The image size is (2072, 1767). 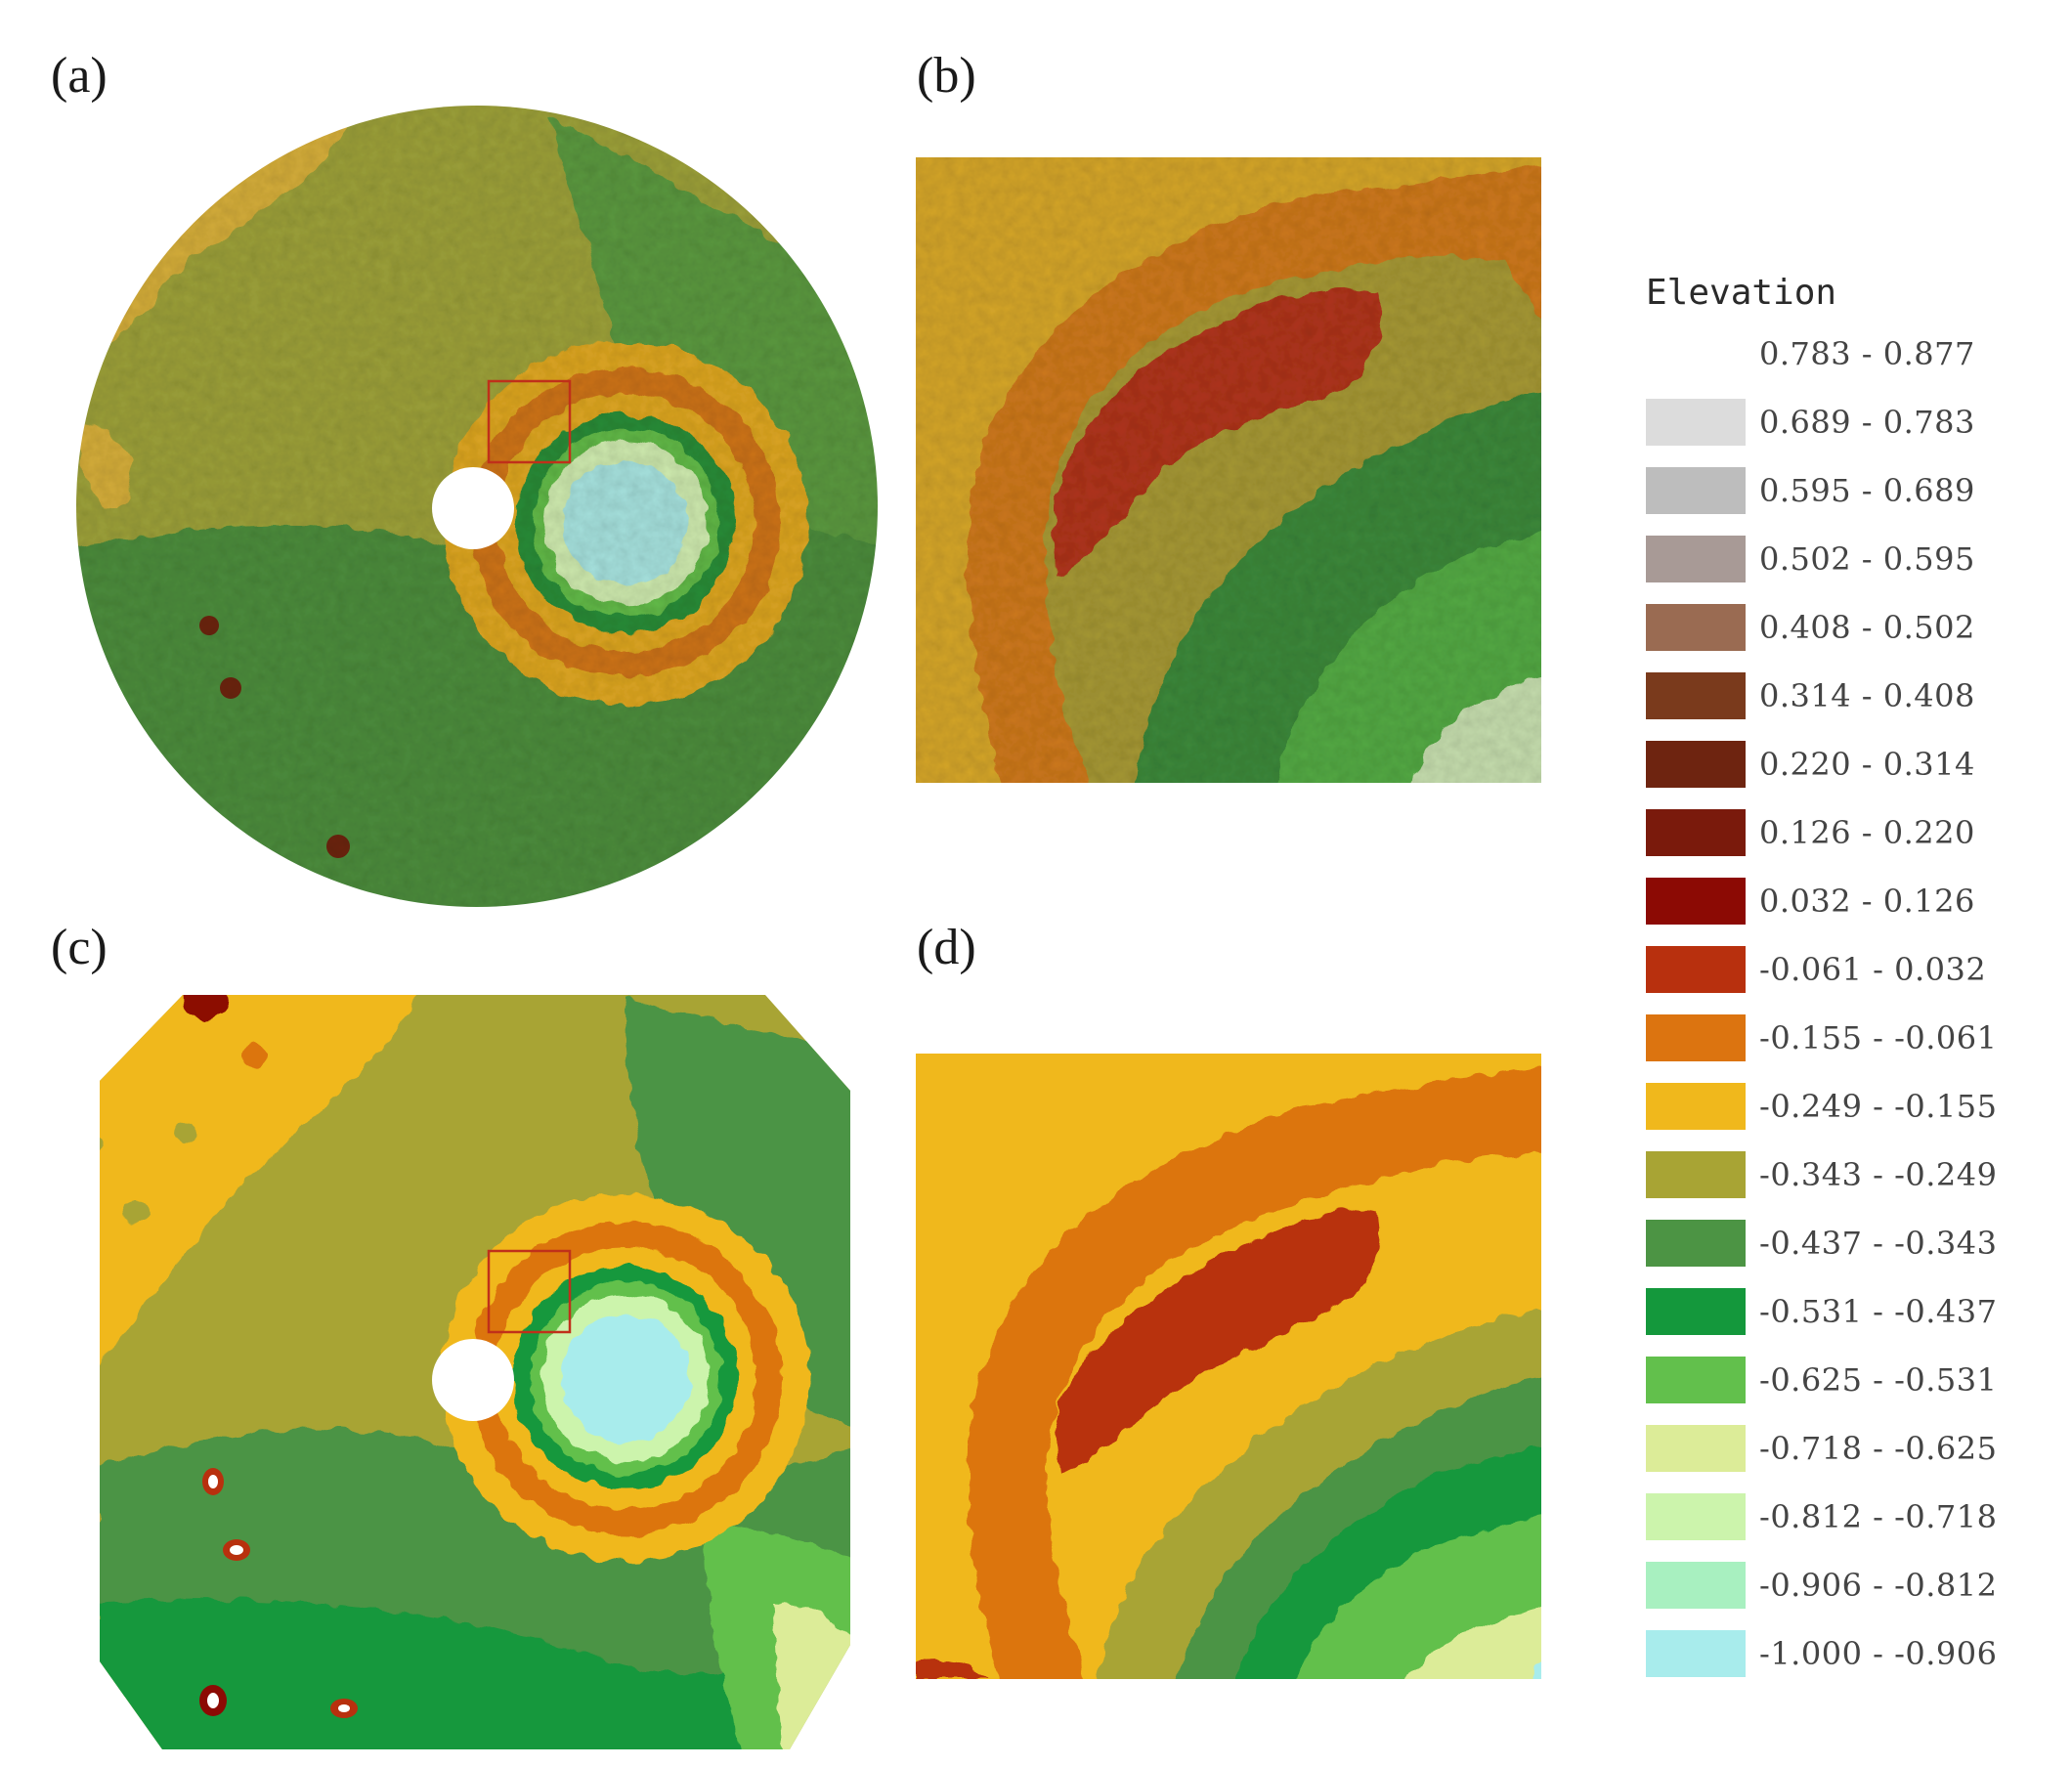 I want to click on legend-range-label: -0.437 - -0.343, so click(x=1878, y=1244).